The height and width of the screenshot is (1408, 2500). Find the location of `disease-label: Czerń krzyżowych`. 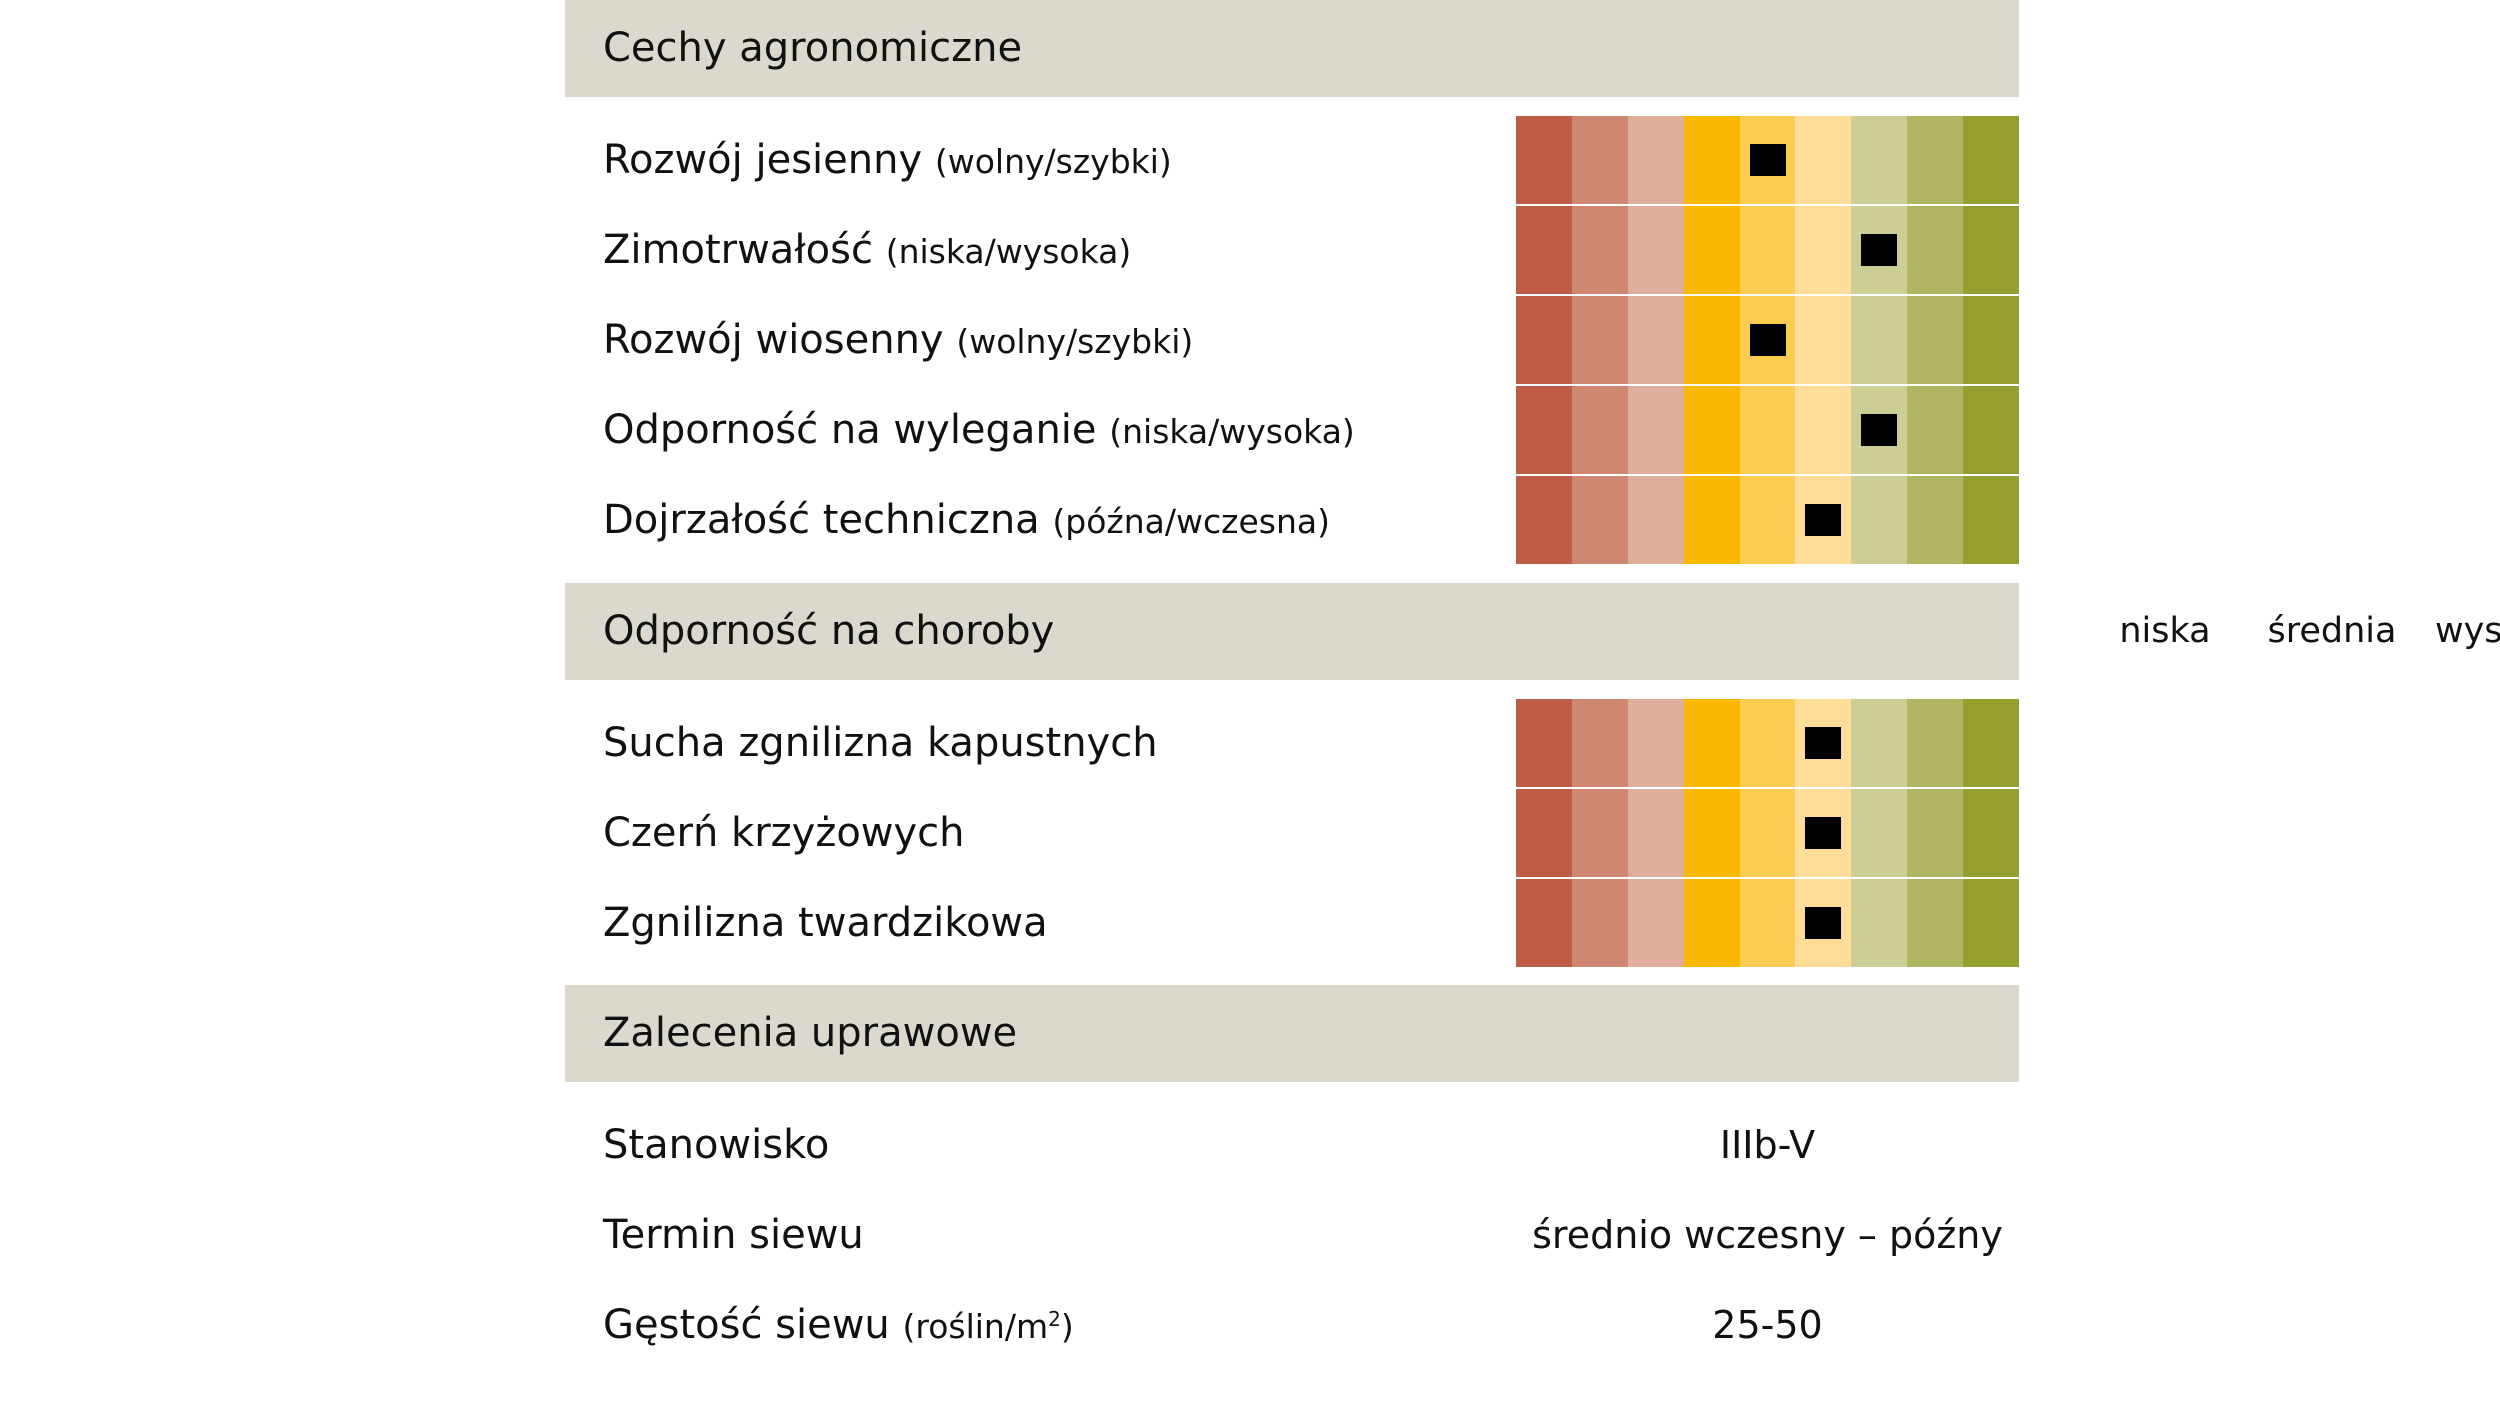

disease-label: Czerń krzyżowych is located at coordinates (784, 833).